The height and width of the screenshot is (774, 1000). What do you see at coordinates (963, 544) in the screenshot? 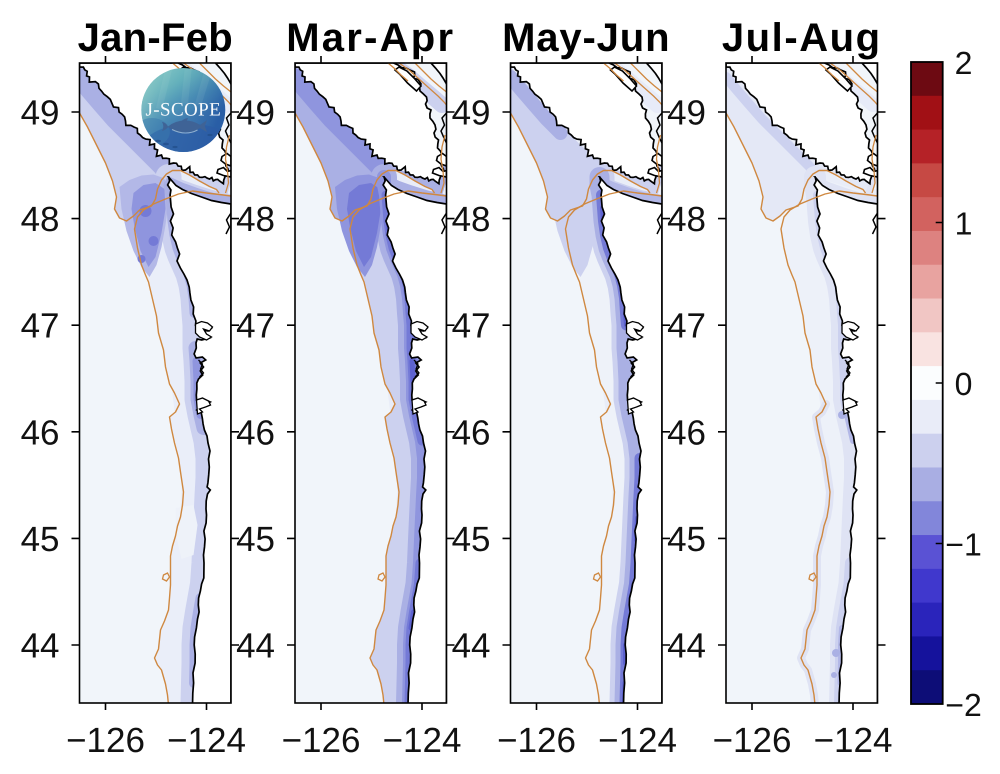
I see `svg-text: −1` at bounding box center [963, 544].